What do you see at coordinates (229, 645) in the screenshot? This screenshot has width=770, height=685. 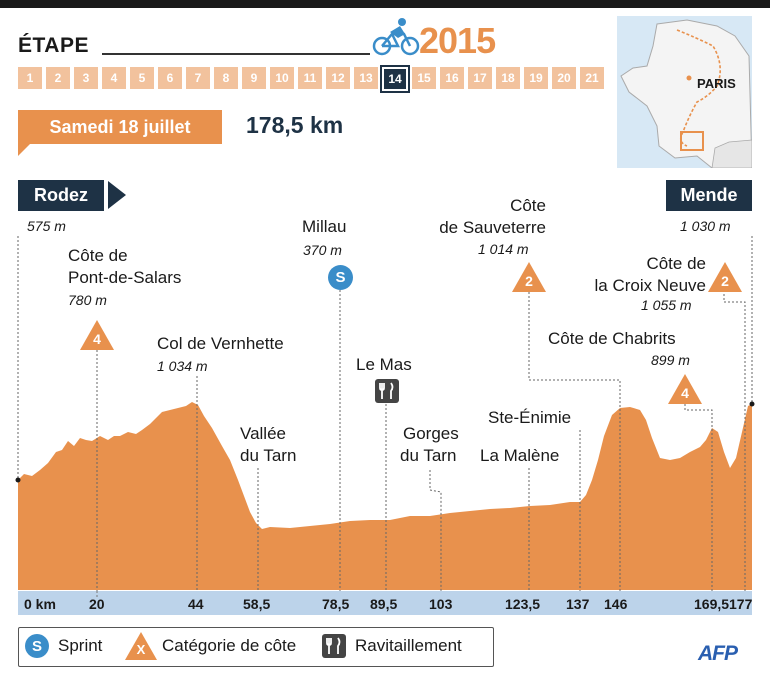 I see `legend-climb-label: Catégorie de côte` at bounding box center [229, 645].